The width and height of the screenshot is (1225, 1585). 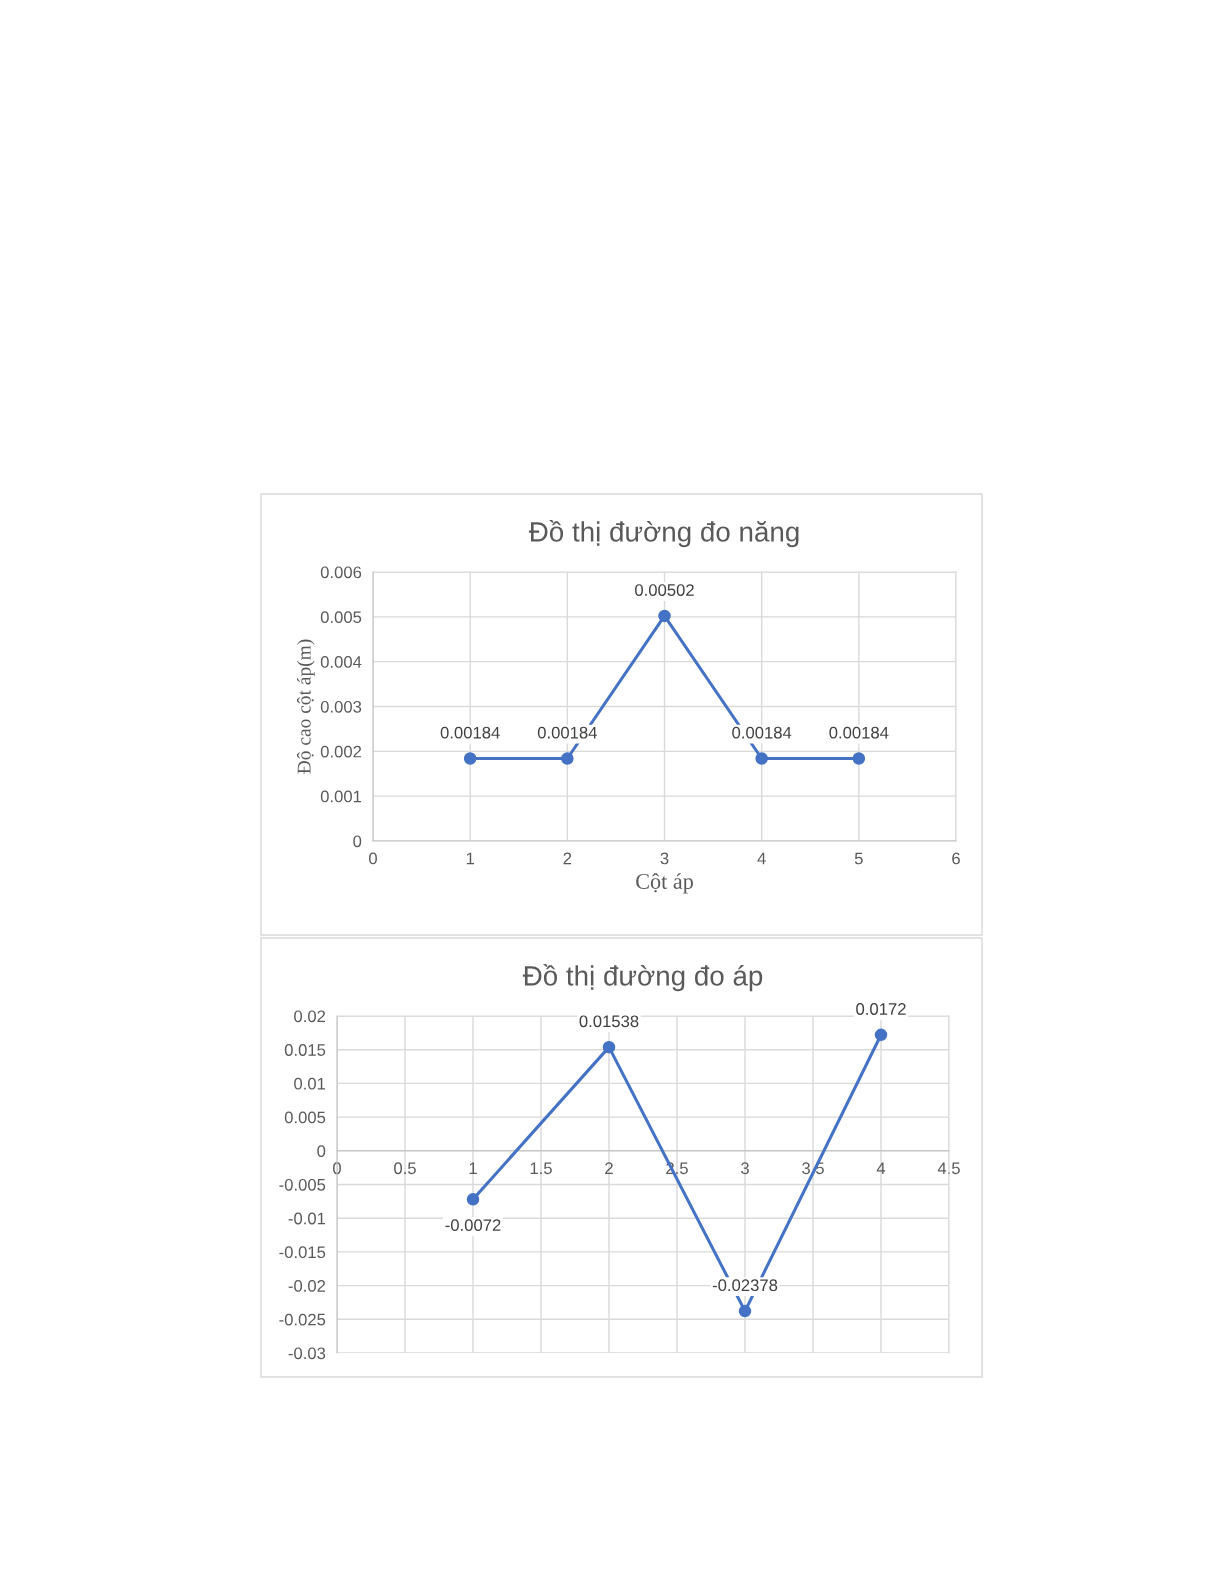 What do you see at coordinates (307, 1218) in the screenshot?
I see `y-tick-label: -0.01` at bounding box center [307, 1218].